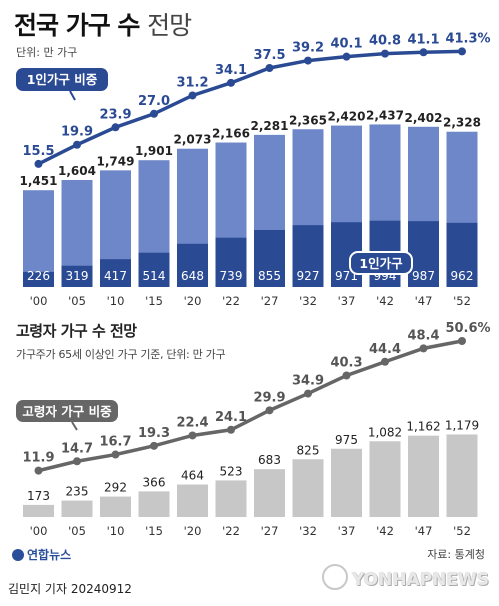 Image resolution: width=499 pixels, height=606 pixels. What do you see at coordinates (77, 301) in the screenshot?
I see `x-tick-1-1: '05` at bounding box center [77, 301].